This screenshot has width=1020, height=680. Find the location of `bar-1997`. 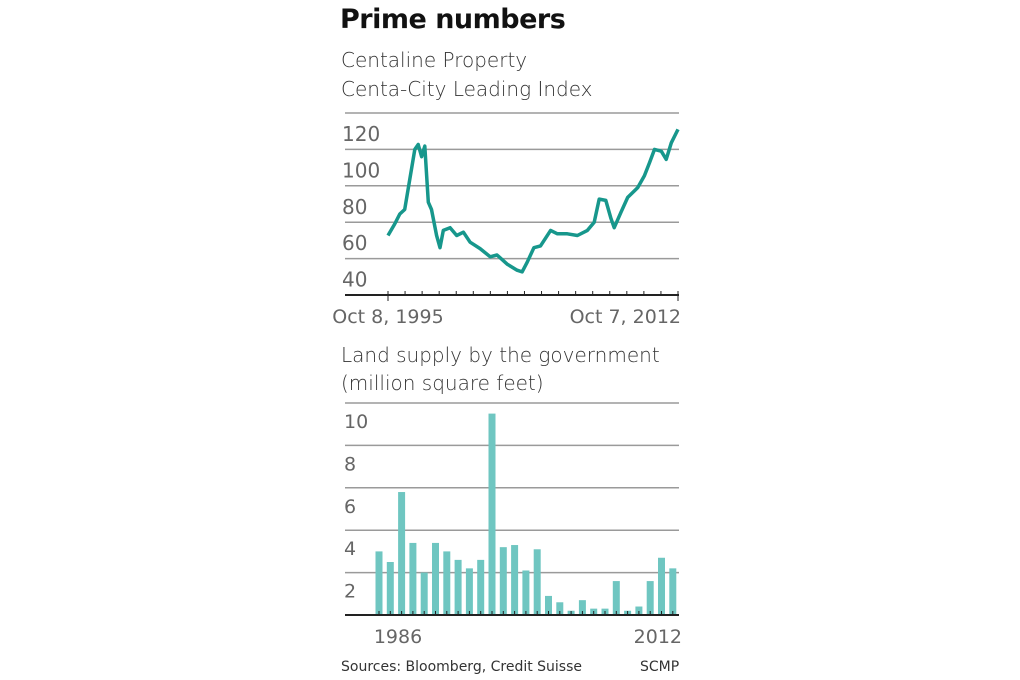

bar-1997 is located at coordinates (503, 581).